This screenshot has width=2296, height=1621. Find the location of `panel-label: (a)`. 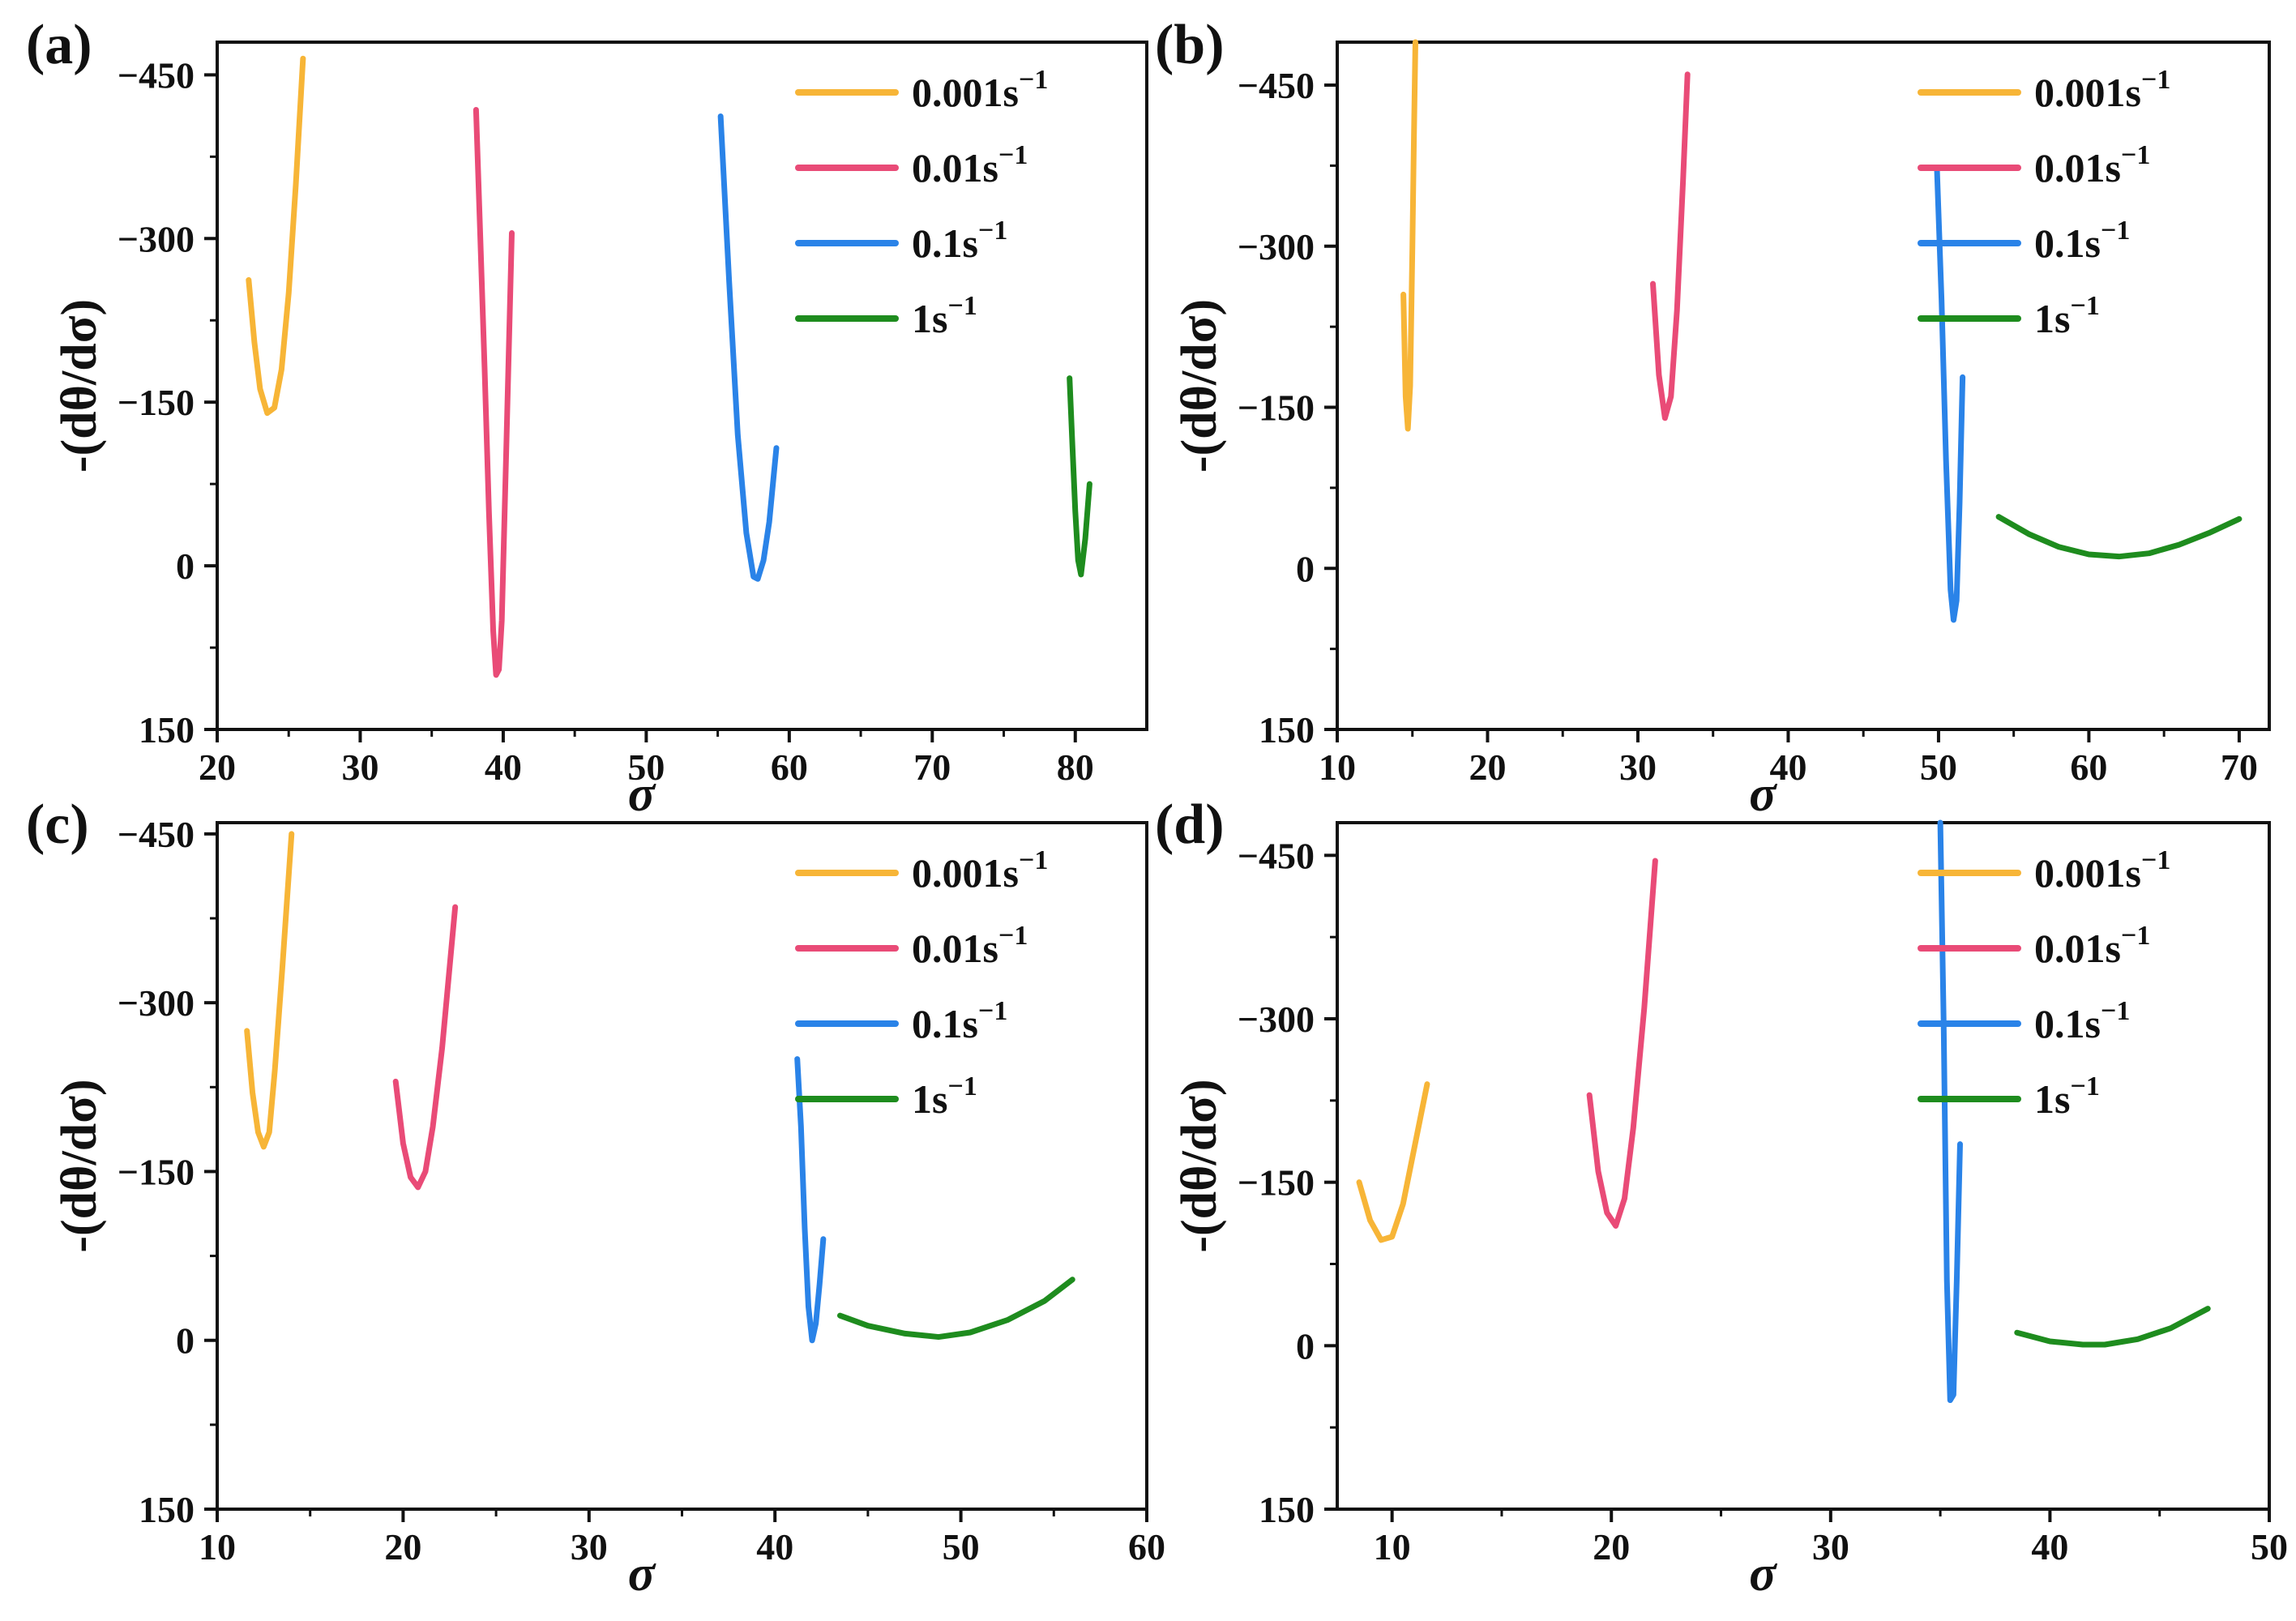

panel-label: (a) is located at coordinates (59, 45).